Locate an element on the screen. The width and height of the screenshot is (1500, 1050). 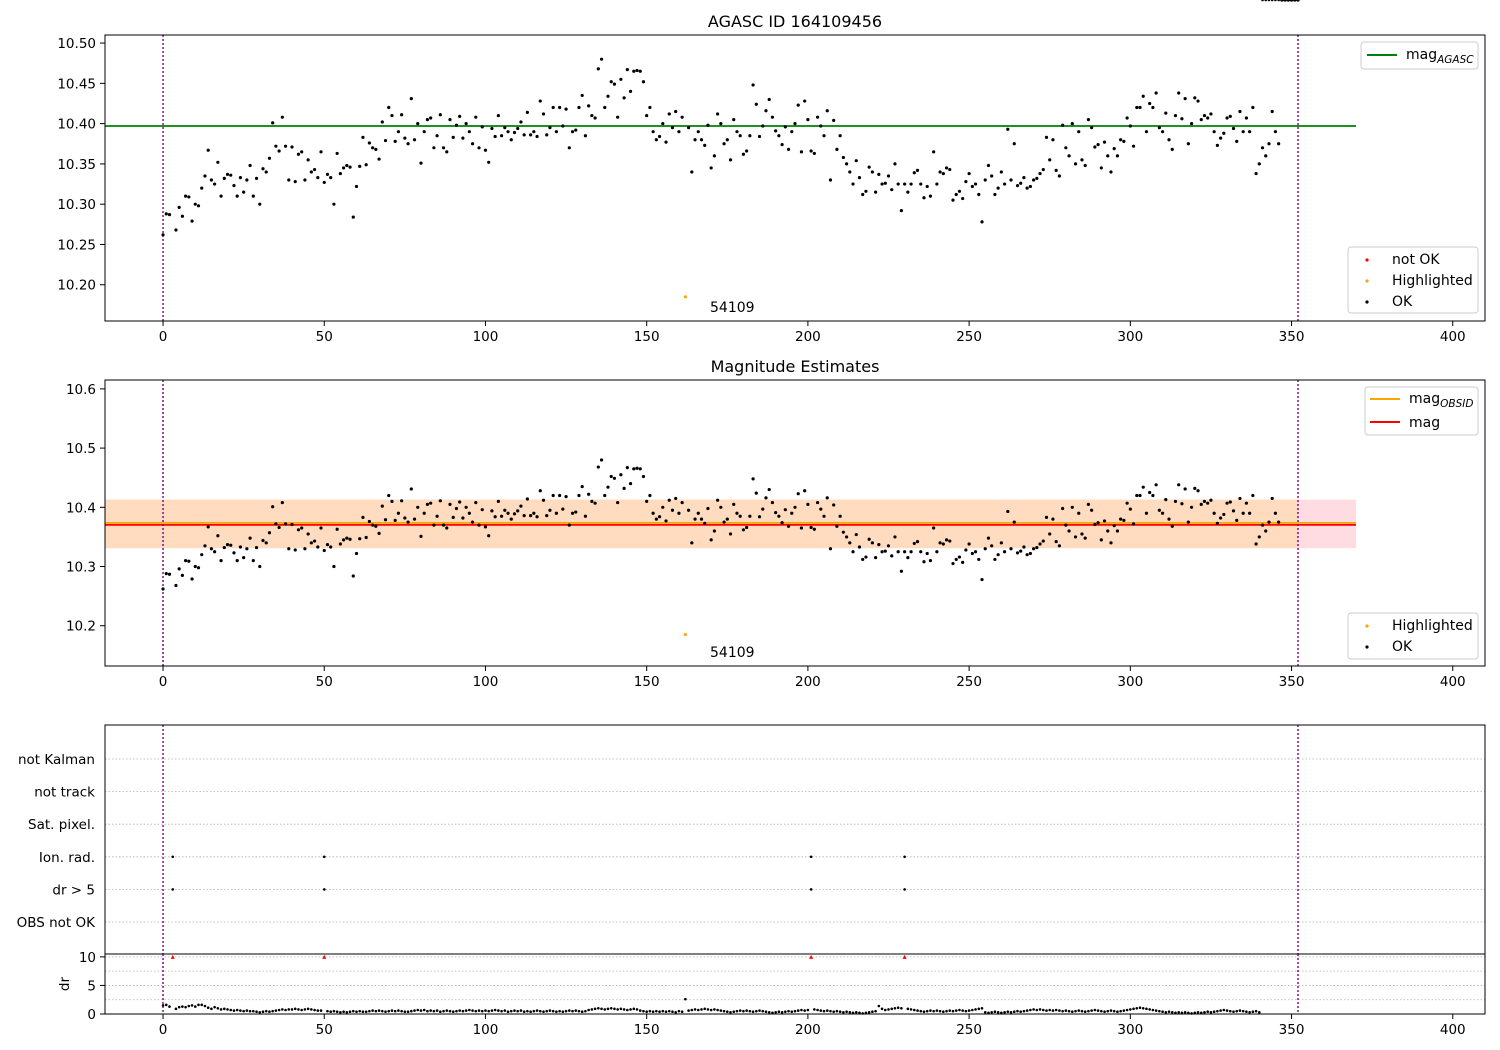
legend-notok-label: not OK is located at coordinates (1416, 260).